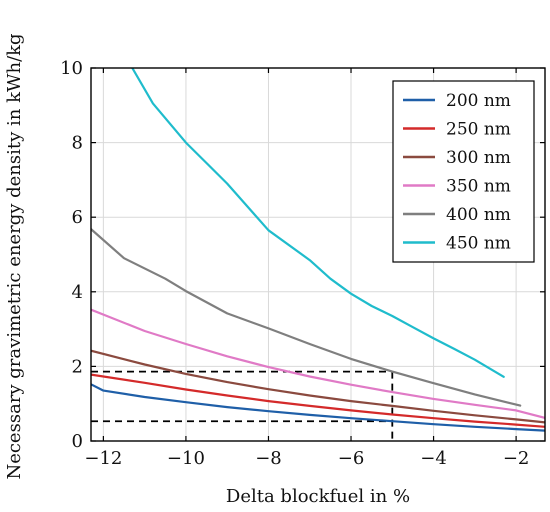 The width and height of the screenshot is (550, 512). I want to click on y-tick-label: 0, so click(77, 441).